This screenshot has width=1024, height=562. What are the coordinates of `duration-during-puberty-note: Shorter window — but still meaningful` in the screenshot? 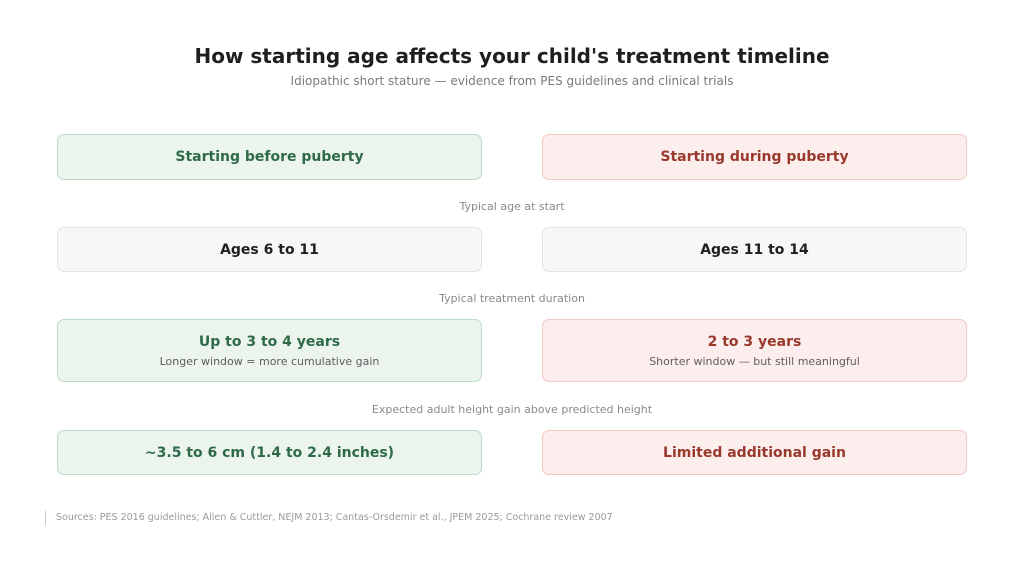 It's located at (754, 361).